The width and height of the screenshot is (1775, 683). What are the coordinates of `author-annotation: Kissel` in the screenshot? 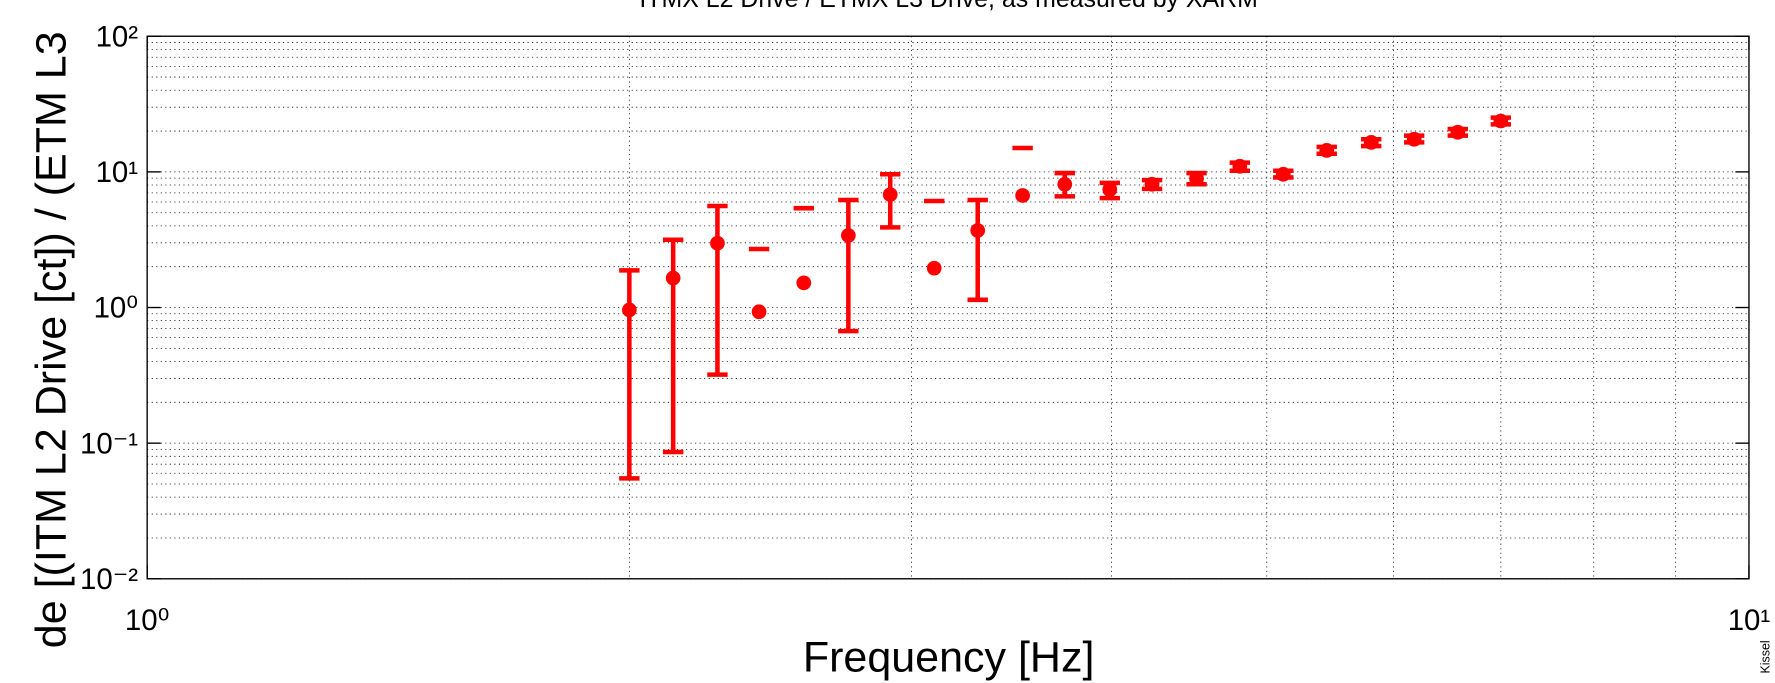 It's located at (1765, 656).